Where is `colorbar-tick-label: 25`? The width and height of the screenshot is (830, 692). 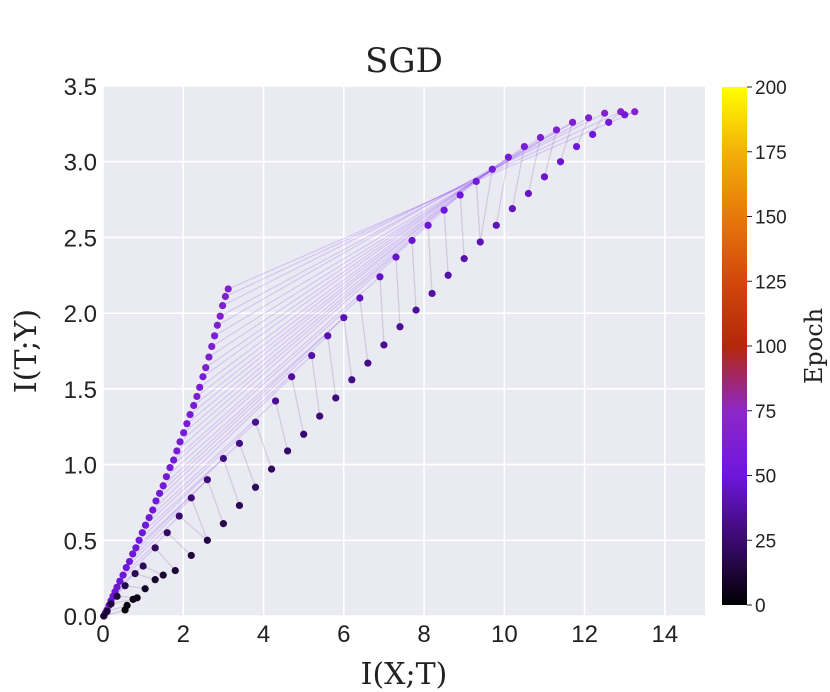 colorbar-tick-label: 25 is located at coordinates (765, 541).